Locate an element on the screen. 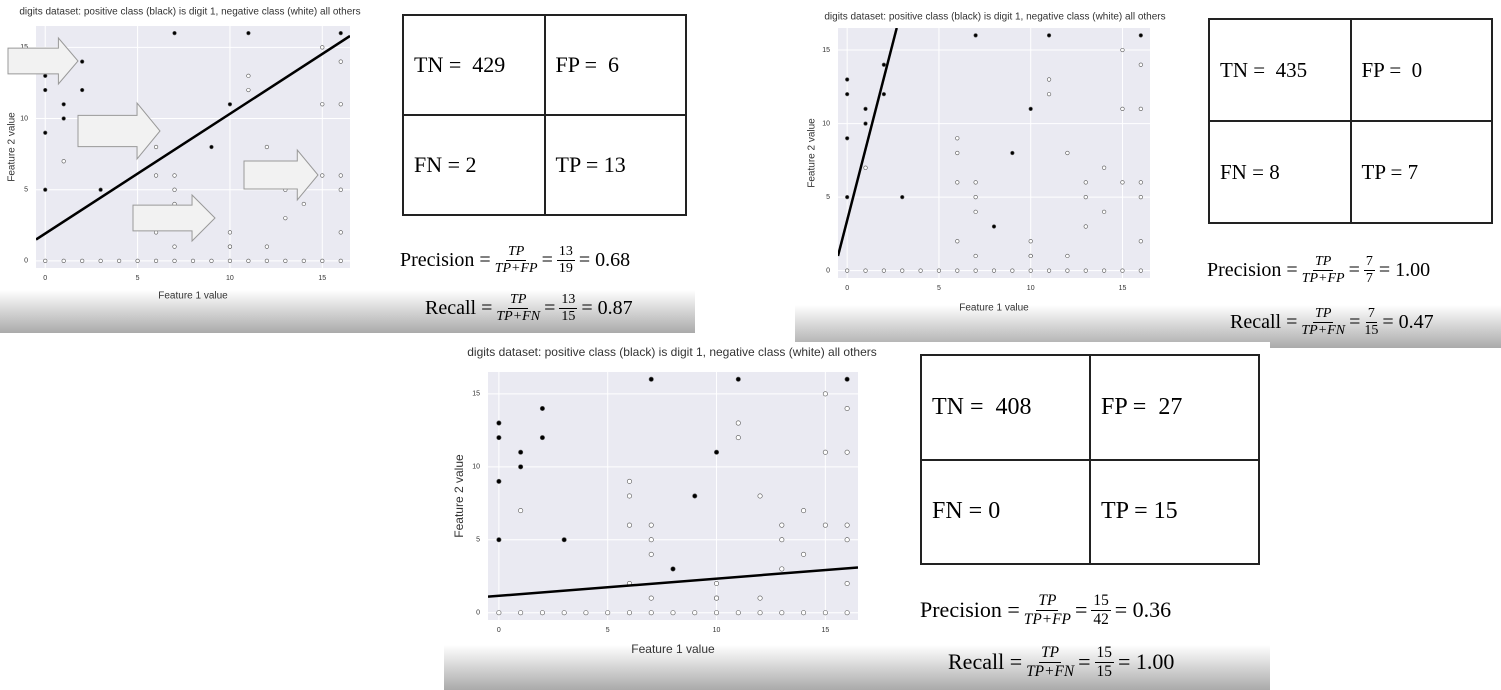  x-tick-label: 5 is located at coordinates (939, 288).